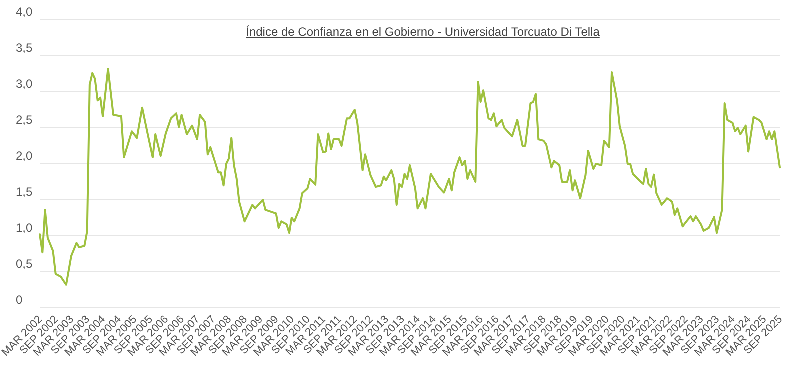 The width and height of the screenshot is (790, 372). What do you see at coordinates (25, 156) in the screenshot?
I see `y-tick-label: 2,0` at bounding box center [25, 156].